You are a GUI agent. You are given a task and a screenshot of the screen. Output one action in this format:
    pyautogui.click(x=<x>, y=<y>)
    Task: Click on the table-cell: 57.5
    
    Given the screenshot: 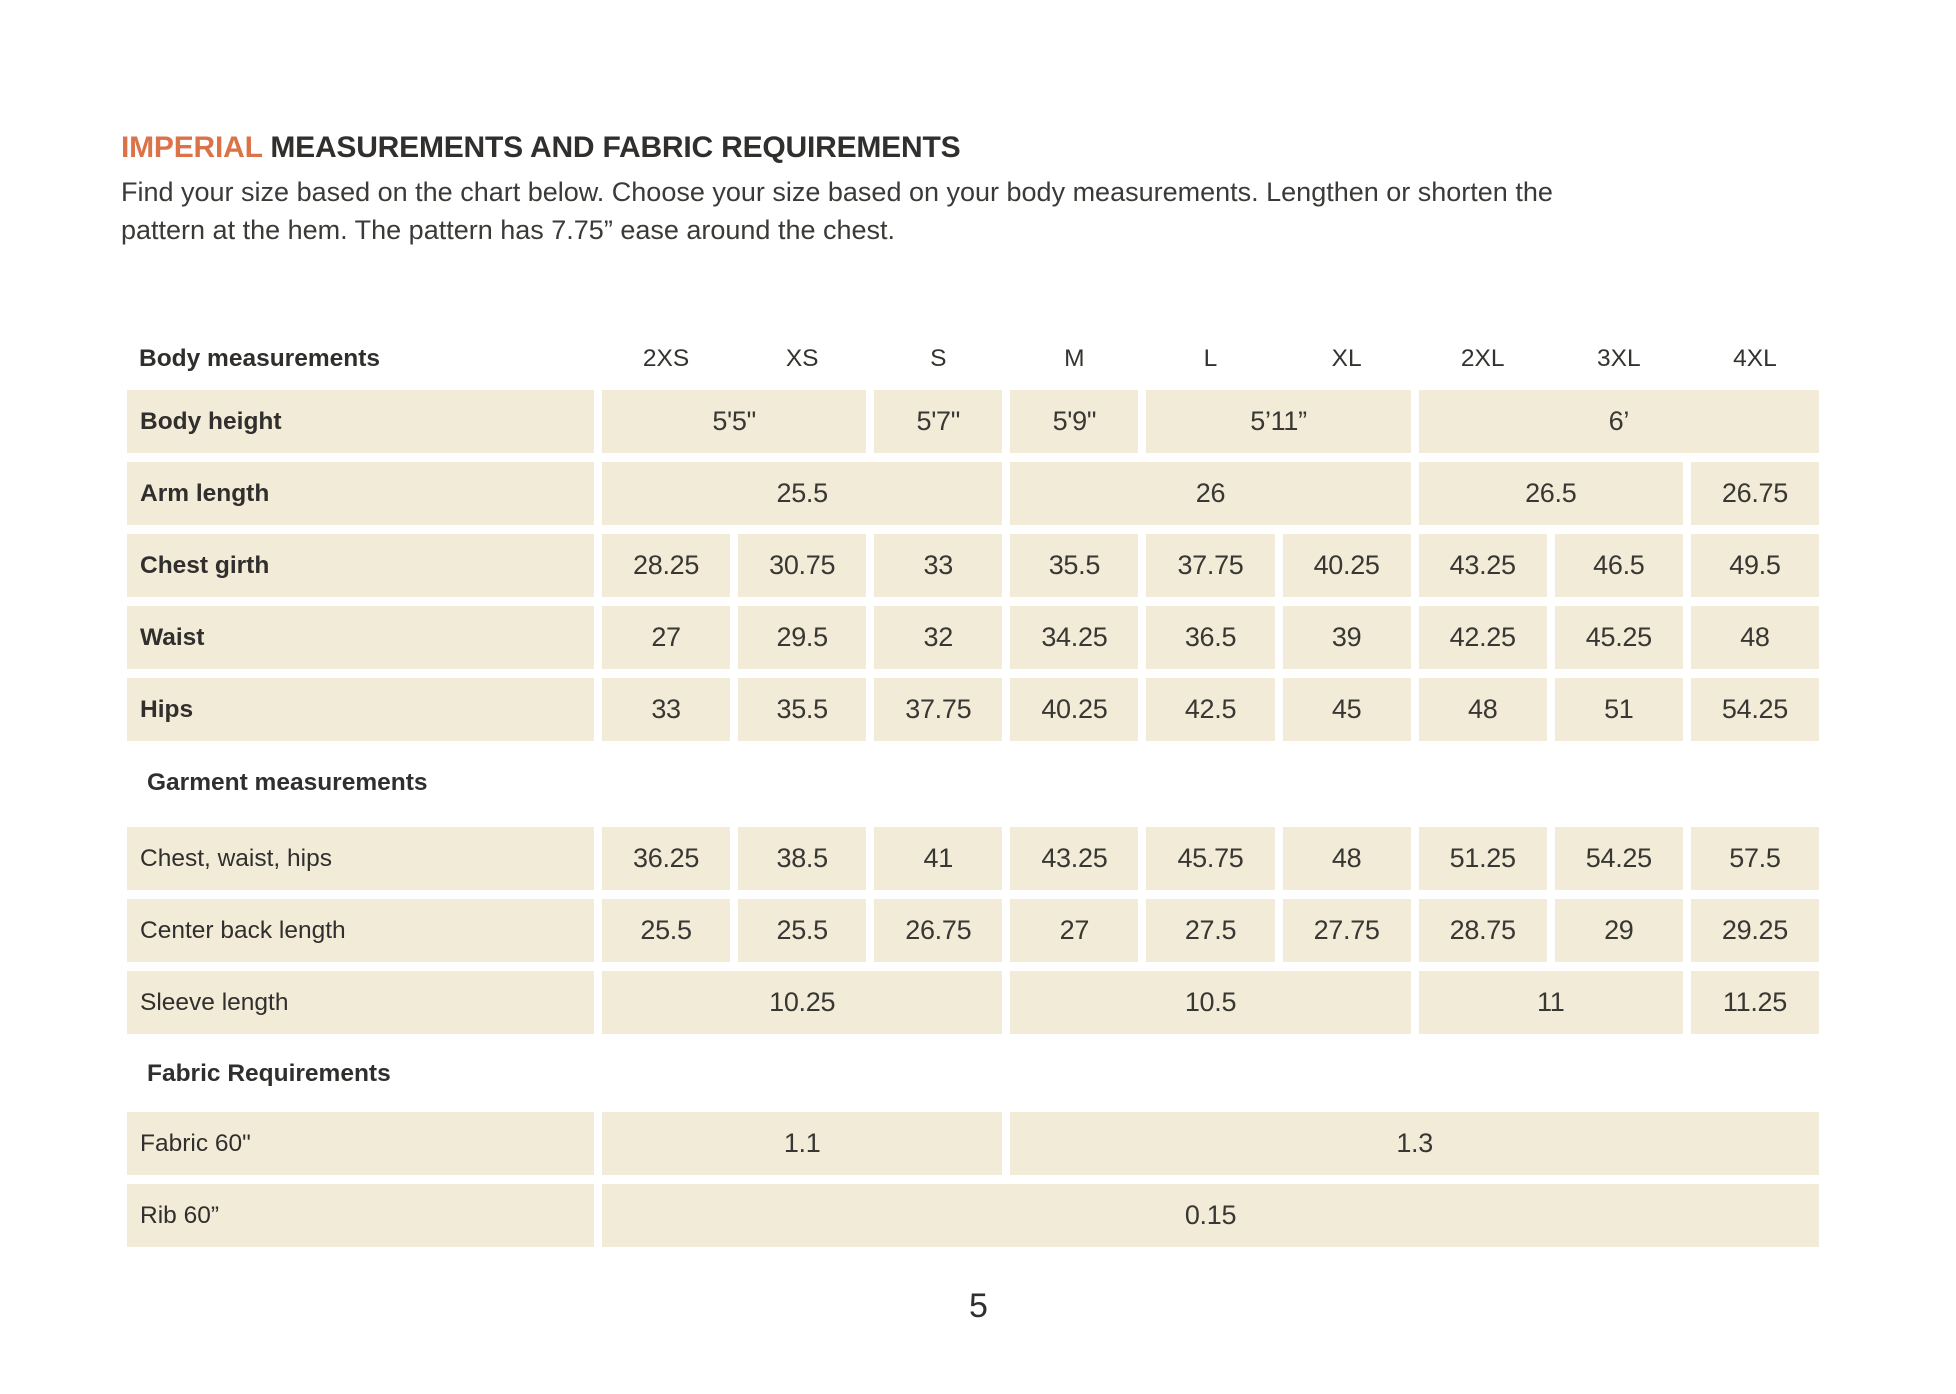 What is the action you would take?
    pyautogui.click(x=1754, y=858)
    